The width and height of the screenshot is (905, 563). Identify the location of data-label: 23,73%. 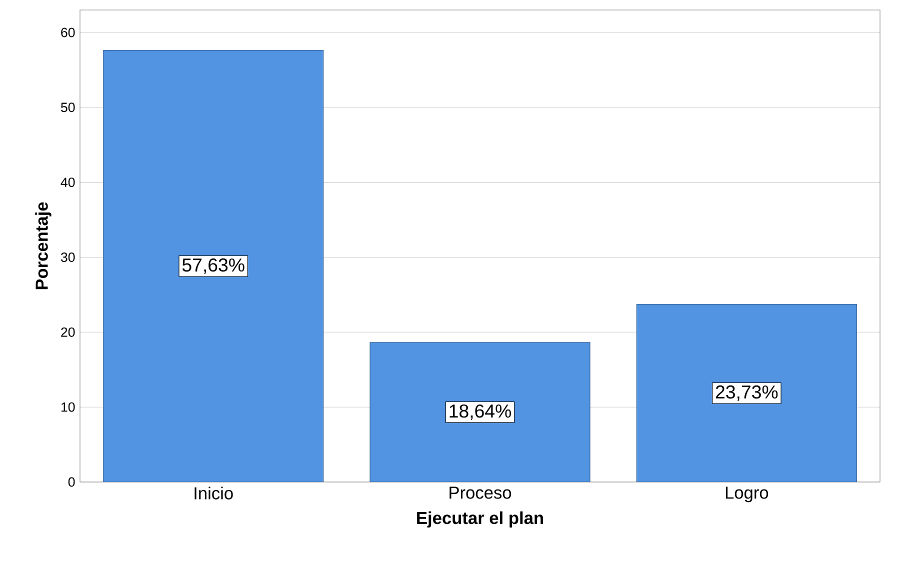
(747, 393).